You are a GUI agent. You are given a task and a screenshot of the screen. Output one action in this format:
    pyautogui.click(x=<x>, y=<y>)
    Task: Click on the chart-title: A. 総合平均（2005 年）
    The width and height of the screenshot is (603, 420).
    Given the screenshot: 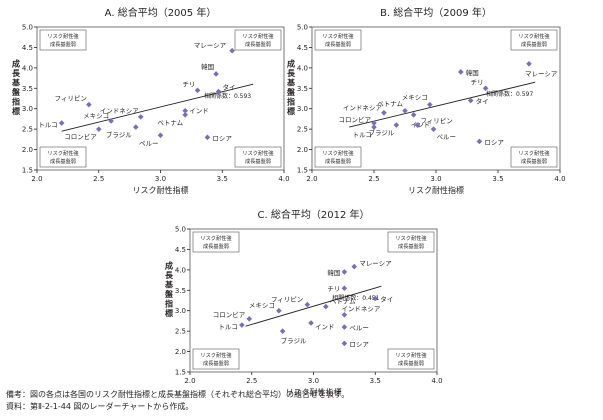 What is the action you would take?
    pyautogui.click(x=161, y=12)
    